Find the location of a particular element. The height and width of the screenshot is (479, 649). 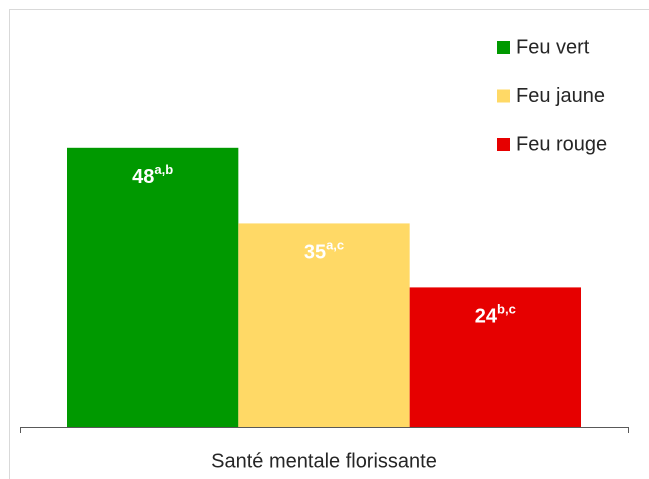

data-label: 24b,c is located at coordinates (495, 315).